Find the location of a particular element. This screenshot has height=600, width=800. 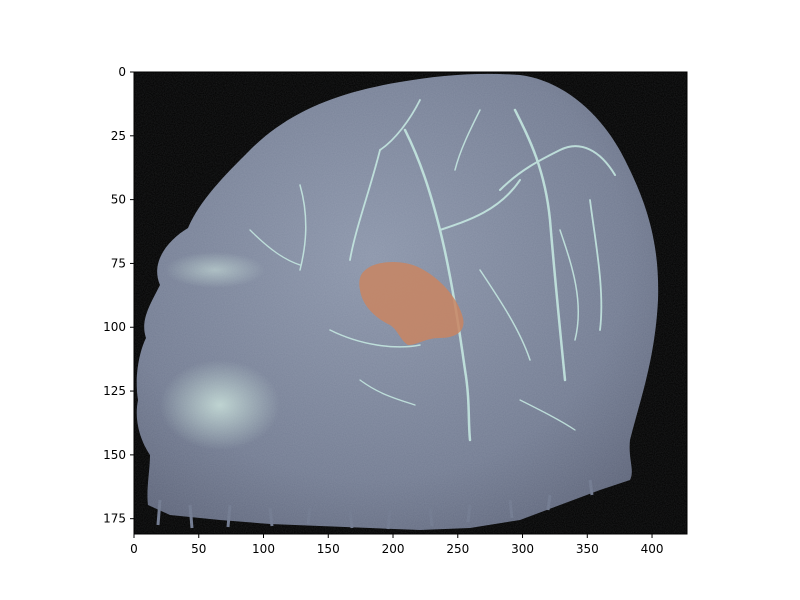

y-axis: 0 25 50 75 100 125 150 175 is located at coordinates (118, 295).